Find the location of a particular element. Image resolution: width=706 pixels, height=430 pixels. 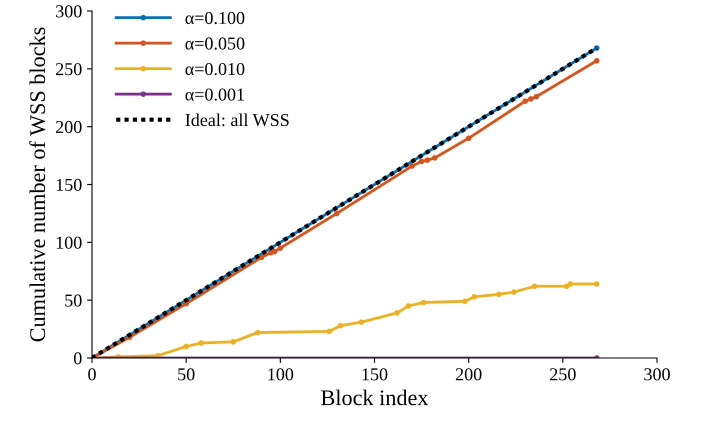

y-tick-label: 50 is located at coordinates (73, 300).